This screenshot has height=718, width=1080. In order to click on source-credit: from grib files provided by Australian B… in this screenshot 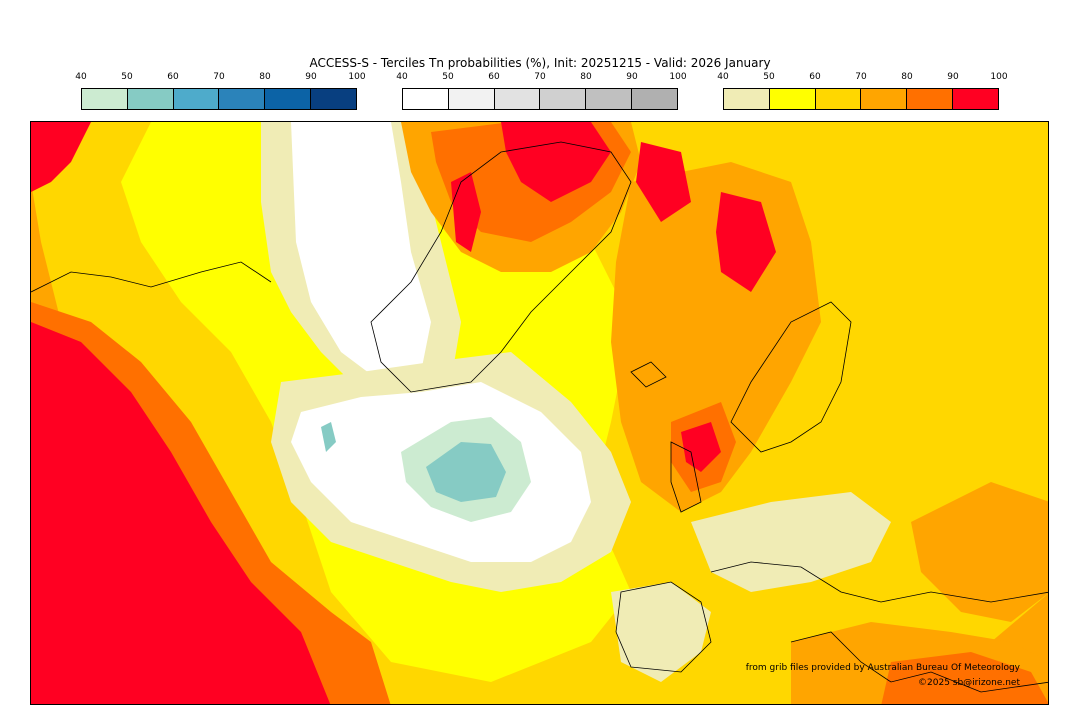, I will do `click(882, 668)`.